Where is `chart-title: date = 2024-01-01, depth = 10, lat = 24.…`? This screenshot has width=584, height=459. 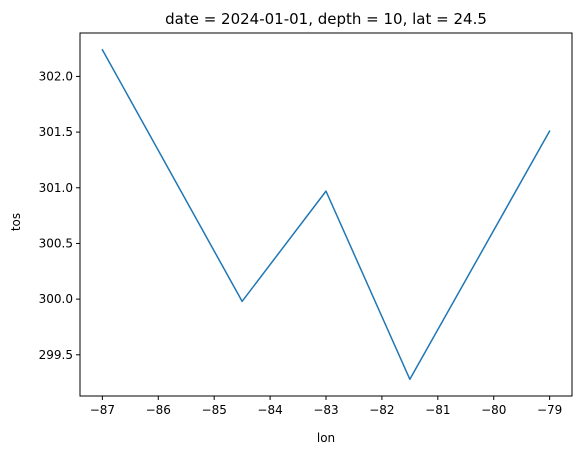 chart-title: date = 2024-01-01, depth = 10, lat = 24.… is located at coordinates (326, 19).